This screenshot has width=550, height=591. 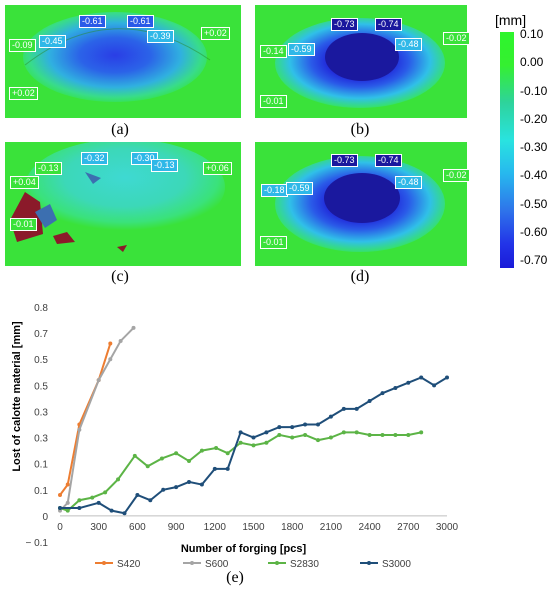 I want to click on contour-value-label: -0.14, so click(x=273, y=51).